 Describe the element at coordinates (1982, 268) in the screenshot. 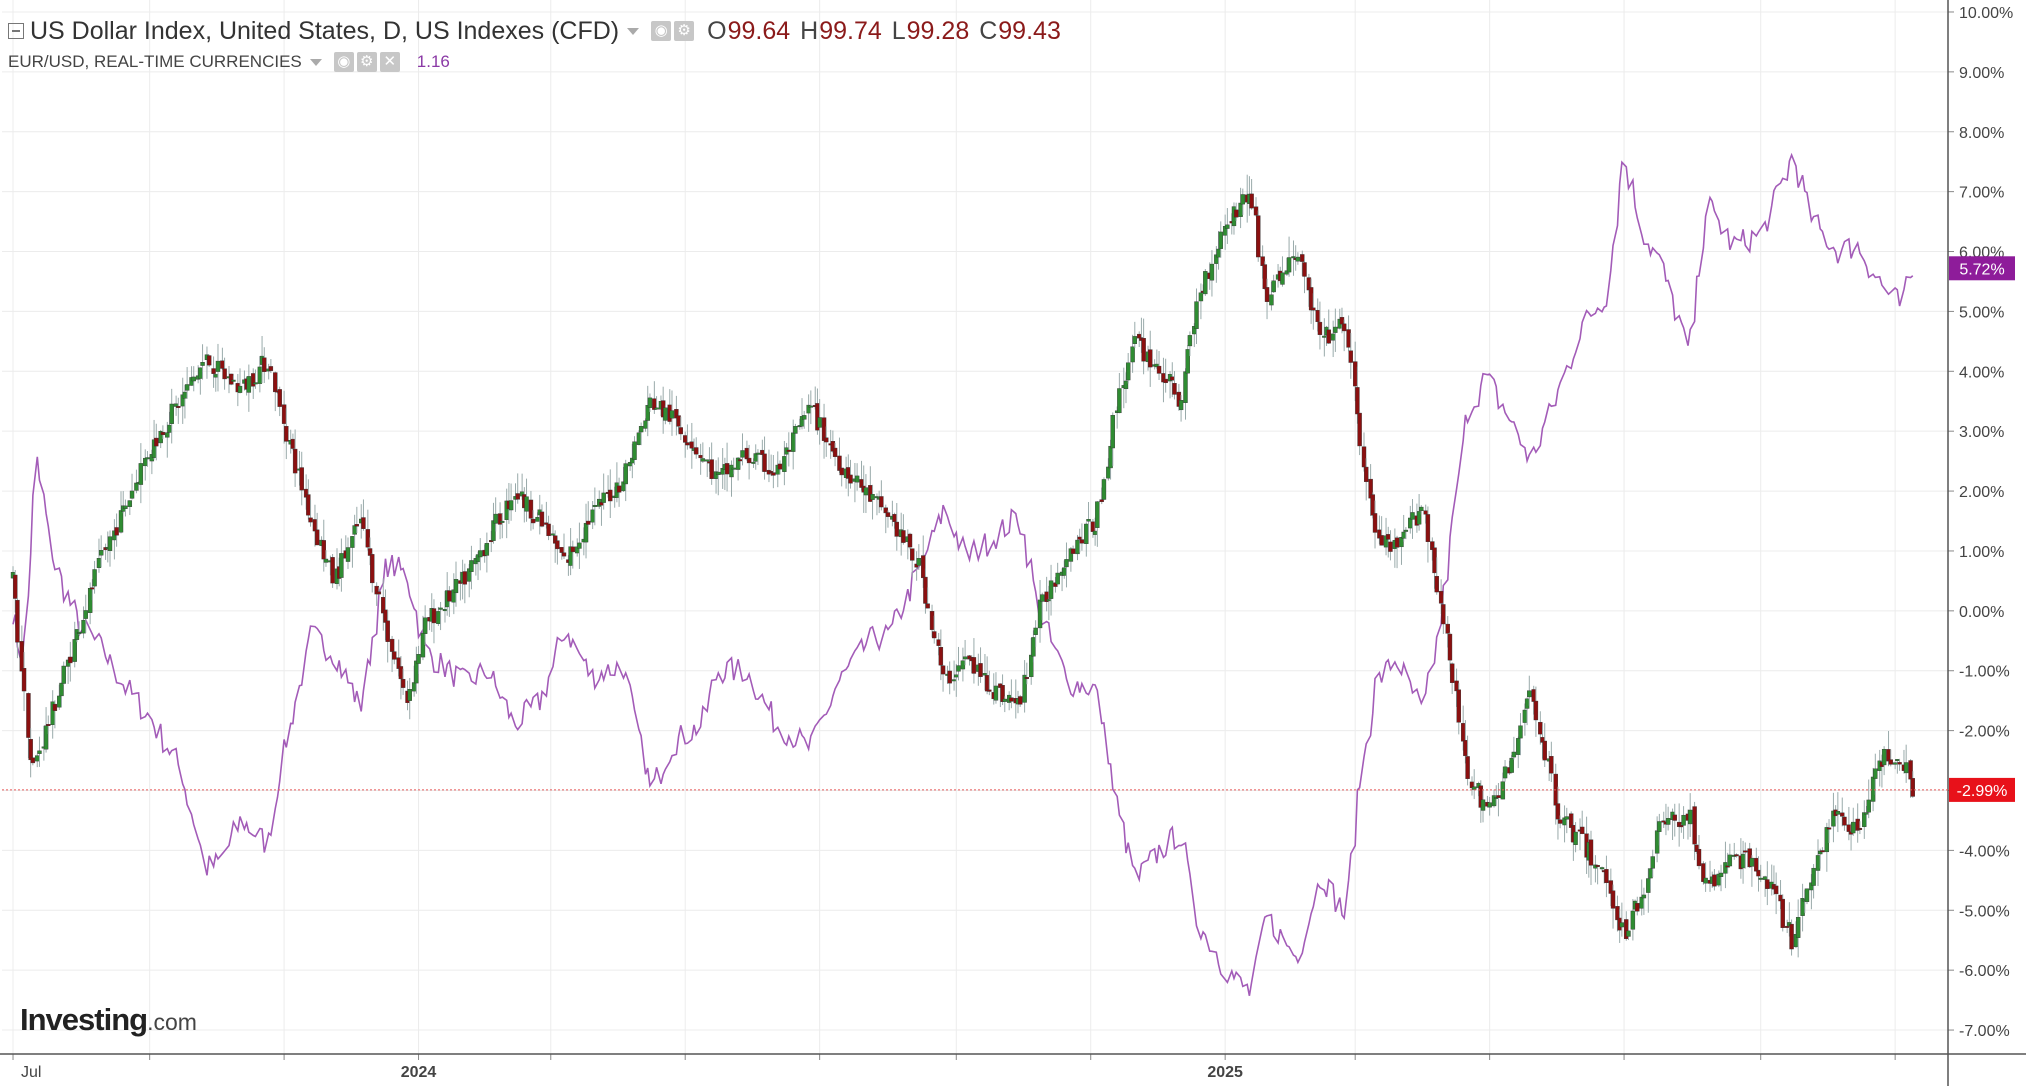

I see `eurusd-last-label-bg` at that location.